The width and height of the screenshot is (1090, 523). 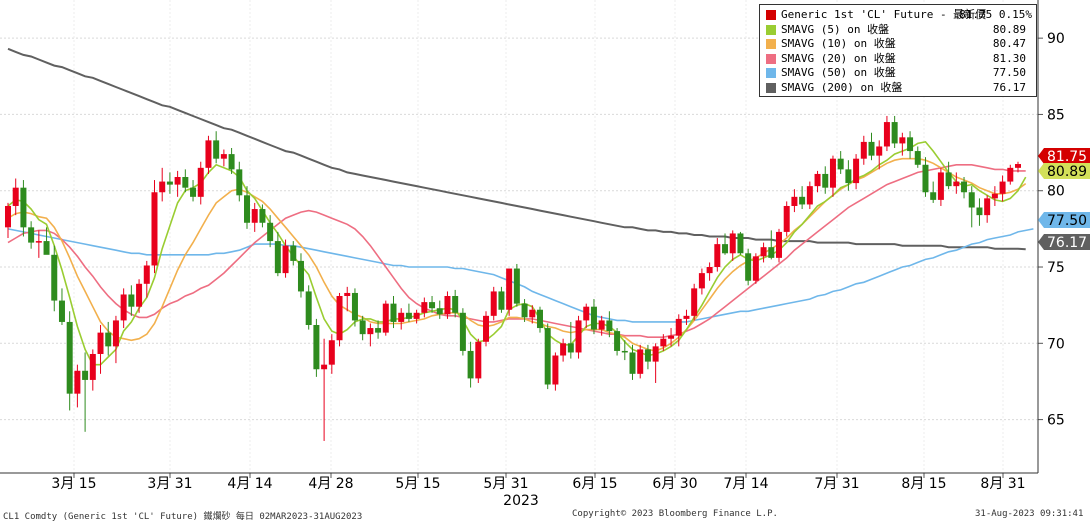 What do you see at coordinates (995, 14) in the screenshot?
I see `legend-value: 81.75 0.15%` at bounding box center [995, 14].